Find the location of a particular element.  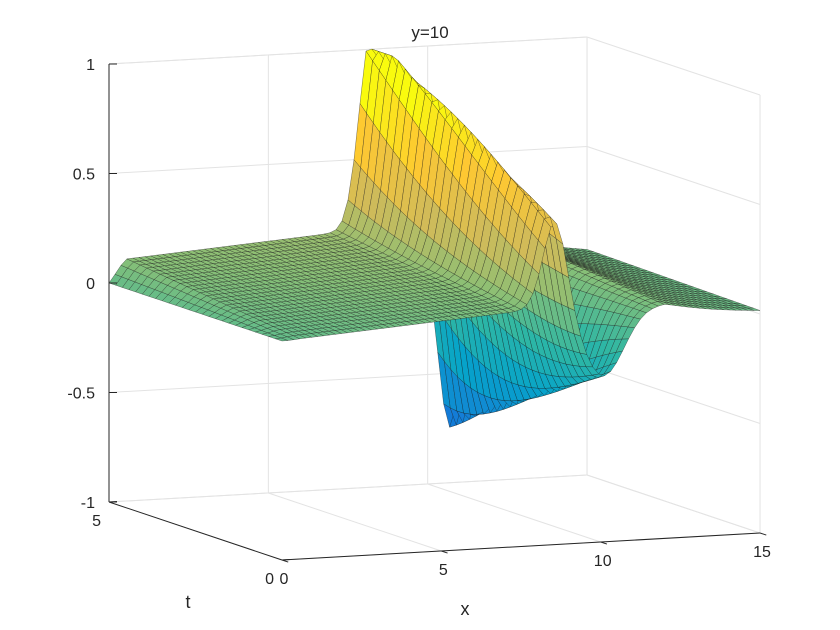

x-axis-label: x is located at coordinates (465, 609).